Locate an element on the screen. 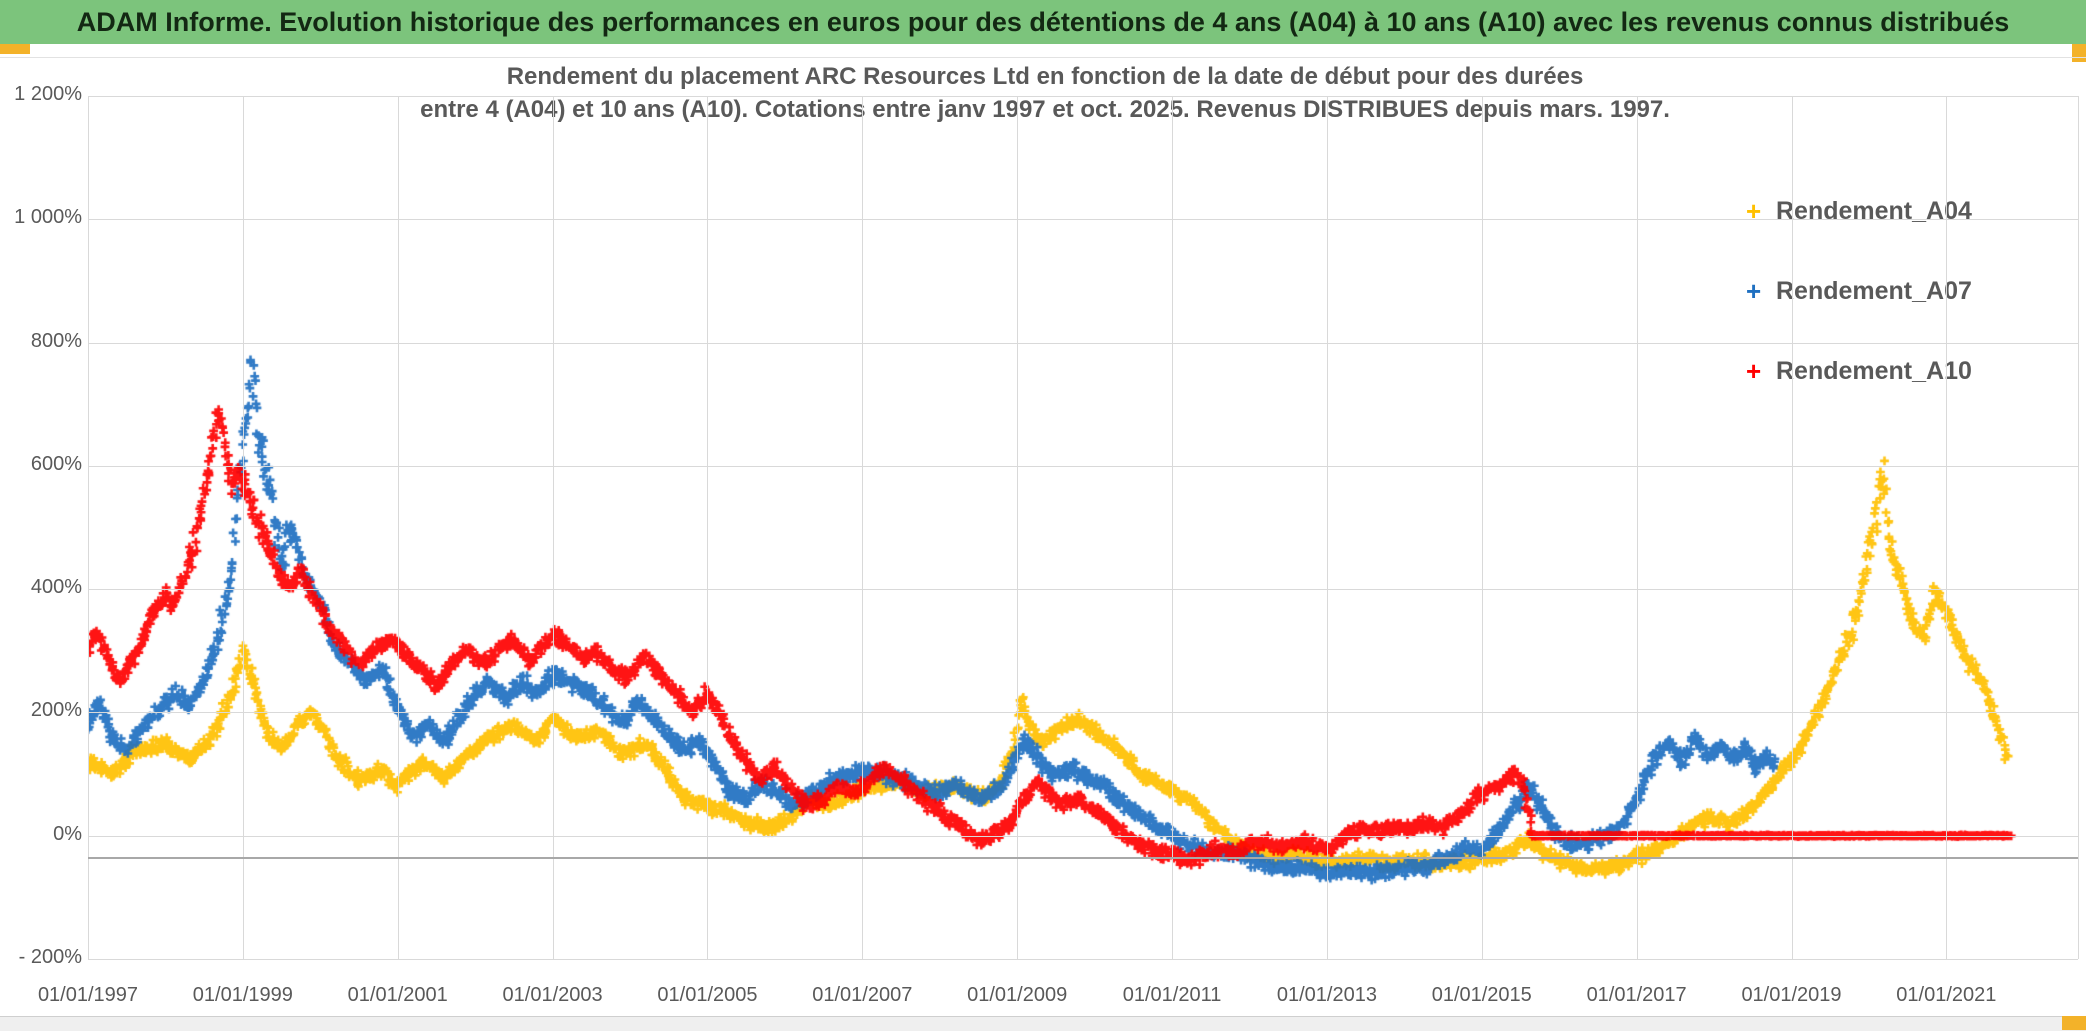 The width and height of the screenshot is (2086, 1032). gold-accent-bottom-right is located at coordinates (2074, 1023).